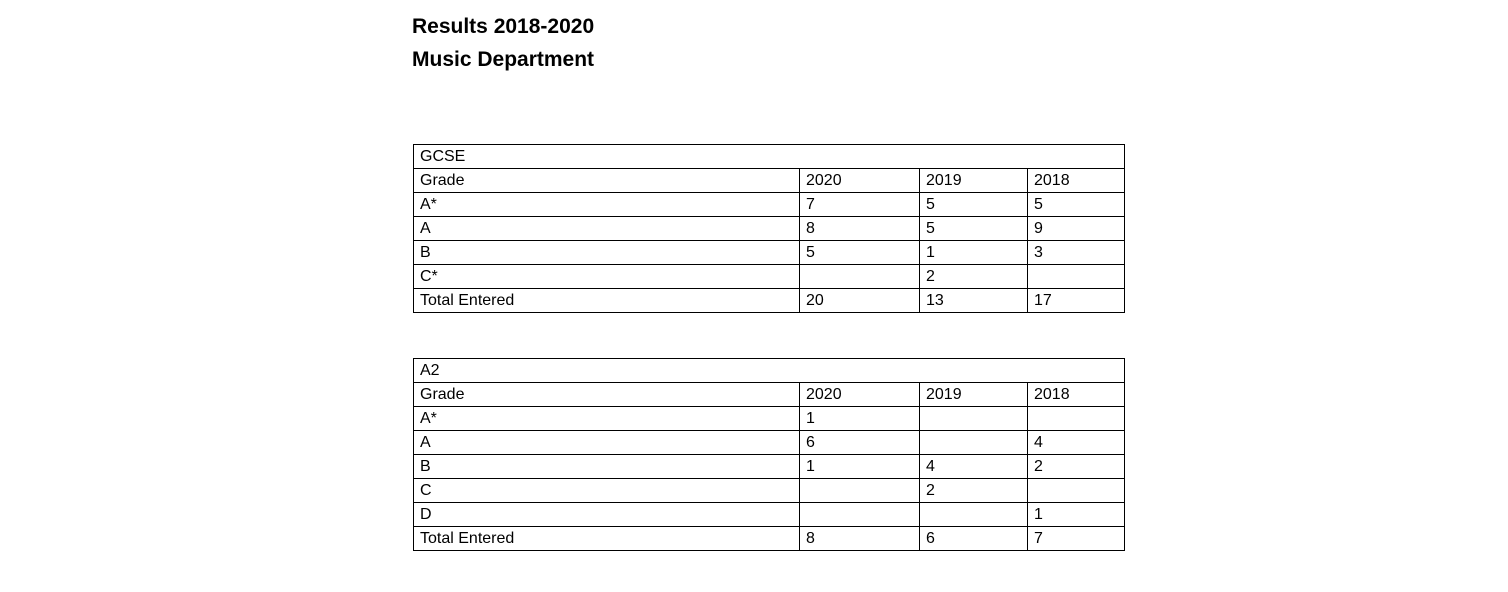 The height and width of the screenshot is (592, 1508). What do you see at coordinates (606, 514) in the screenshot?
I see `row-label-cell: D` at bounding box center [606, 514].